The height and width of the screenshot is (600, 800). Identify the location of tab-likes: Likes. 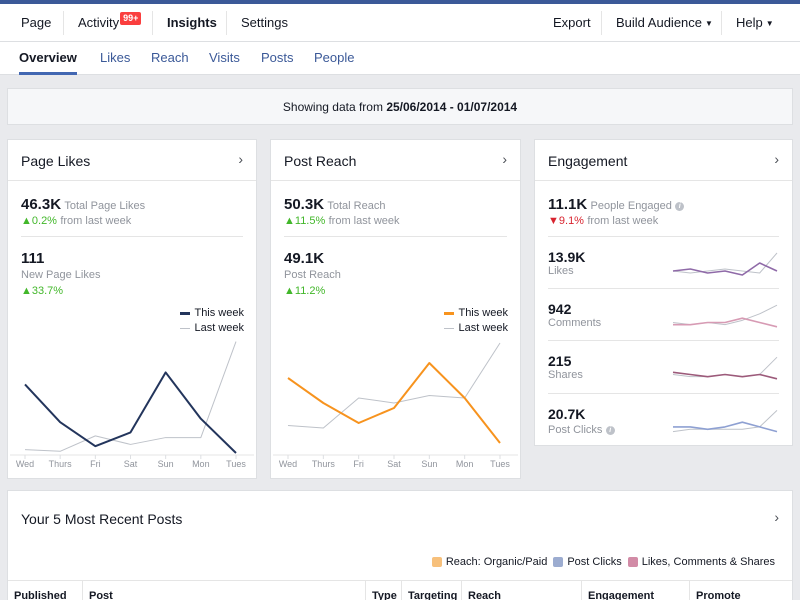
(115, 57).